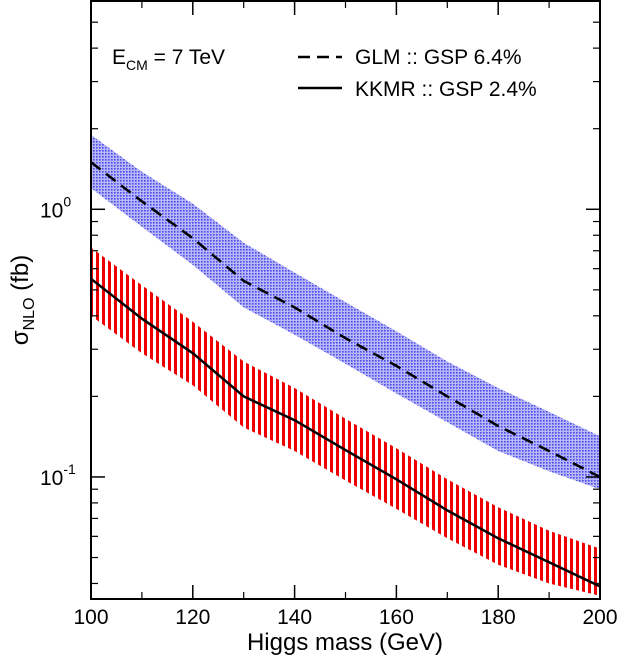 Image resolution: width=622 pixels, height=659 pixels. Describe the element at coordinates (294, 617) in the screenshot. I see `x-tick-label: 140` at that location.